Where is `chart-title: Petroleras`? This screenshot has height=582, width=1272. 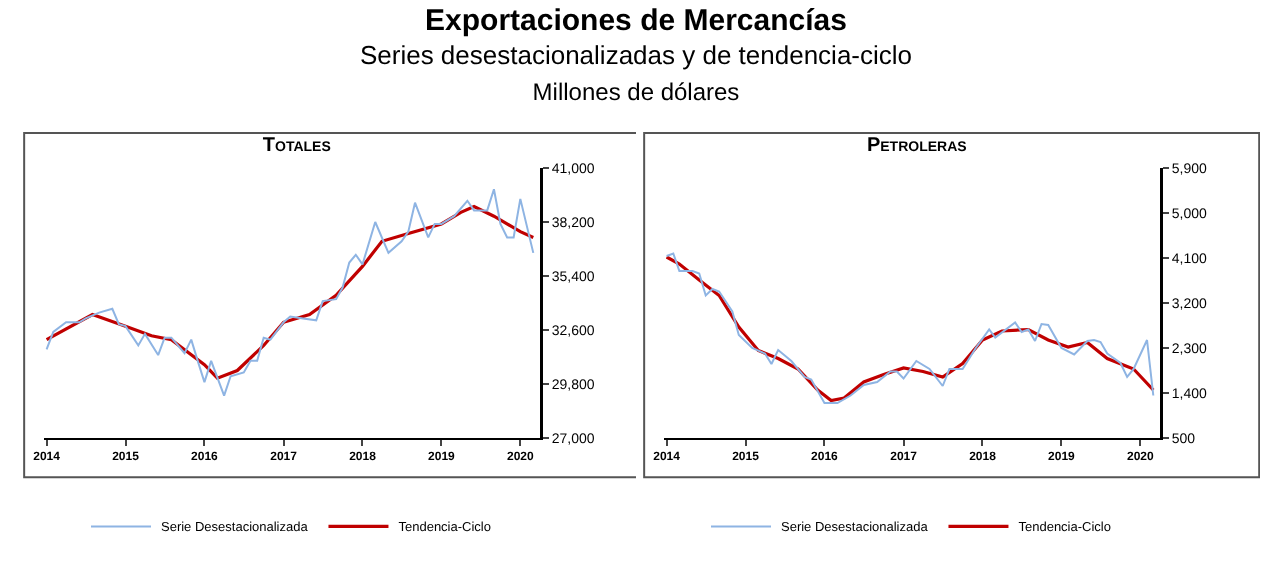 chart-title: Petroleras is located at coordinates (917, 145).